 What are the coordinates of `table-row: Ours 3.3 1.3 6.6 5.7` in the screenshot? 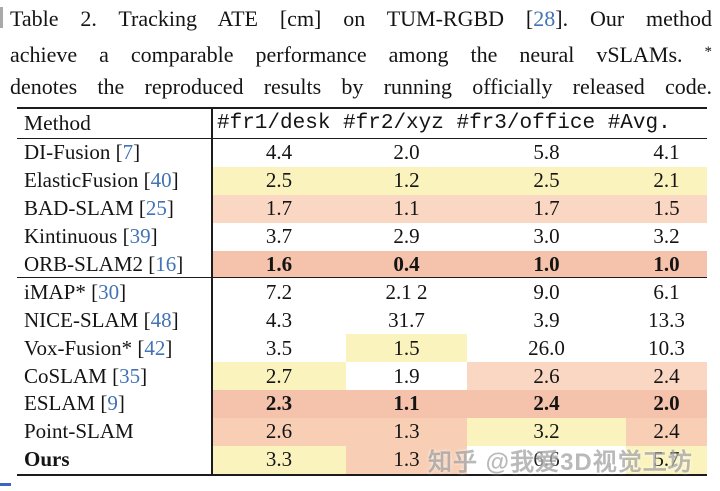 It's located at (362, 459).